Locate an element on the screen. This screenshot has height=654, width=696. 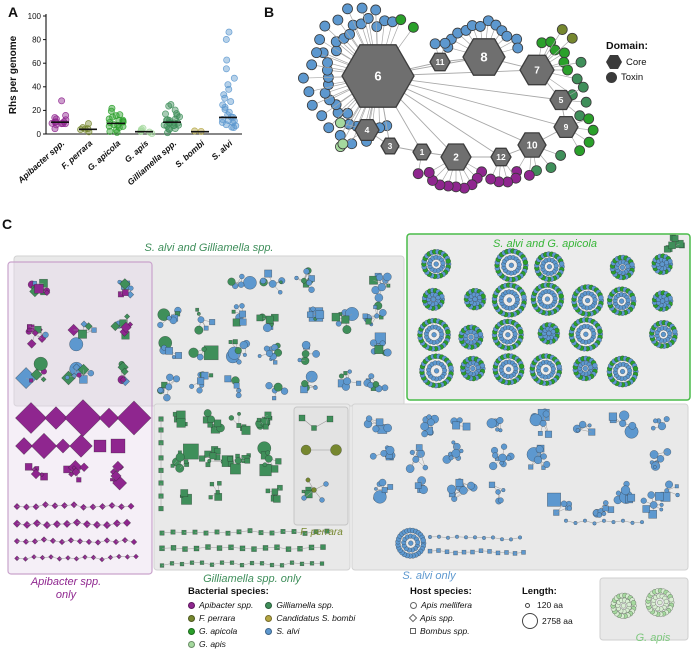
svg-text: S. bombi is located at coordinates (190, 154).